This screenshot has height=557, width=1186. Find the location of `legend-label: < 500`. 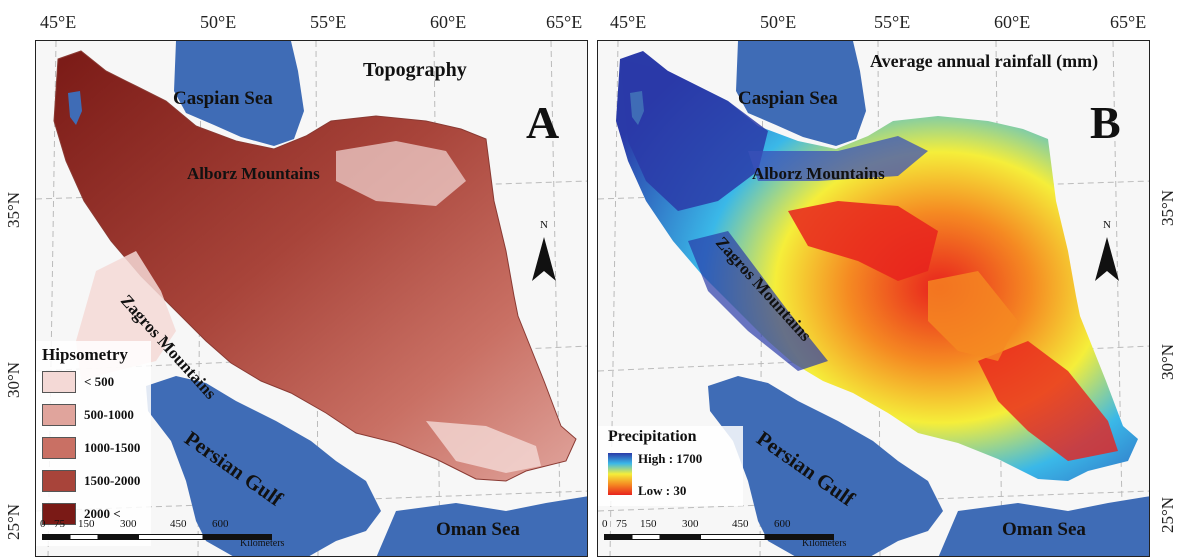

legend-label: < 500 is located at coordinates (99, 381).